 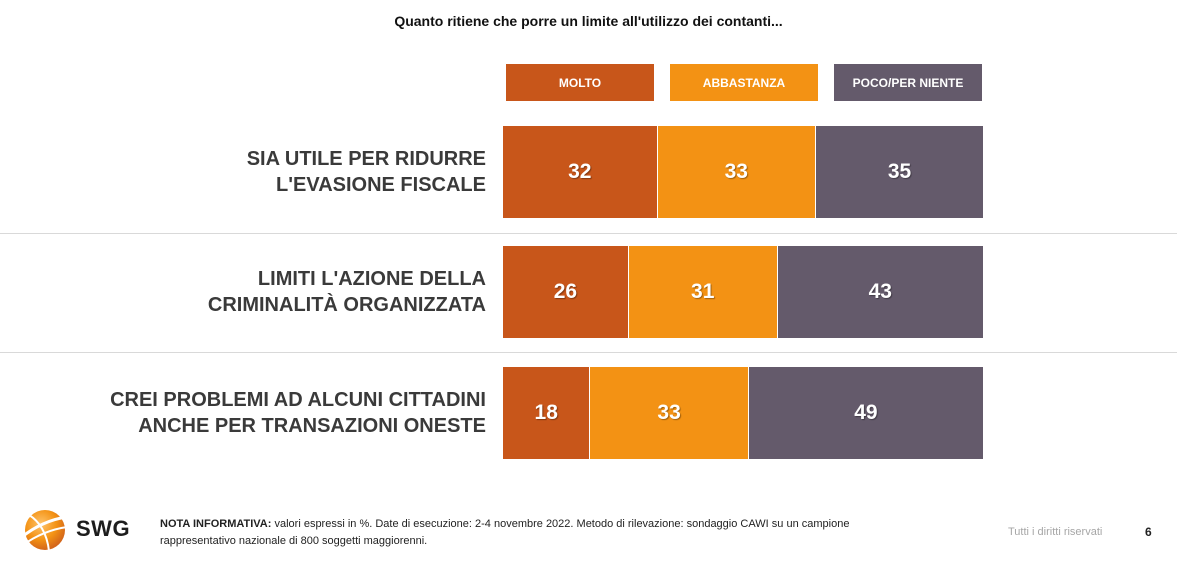 What do you see at coordinates (744, 82) in the screenshot?
I see `legend-item: ABBASTANZA` at bounding box center [744, 82].